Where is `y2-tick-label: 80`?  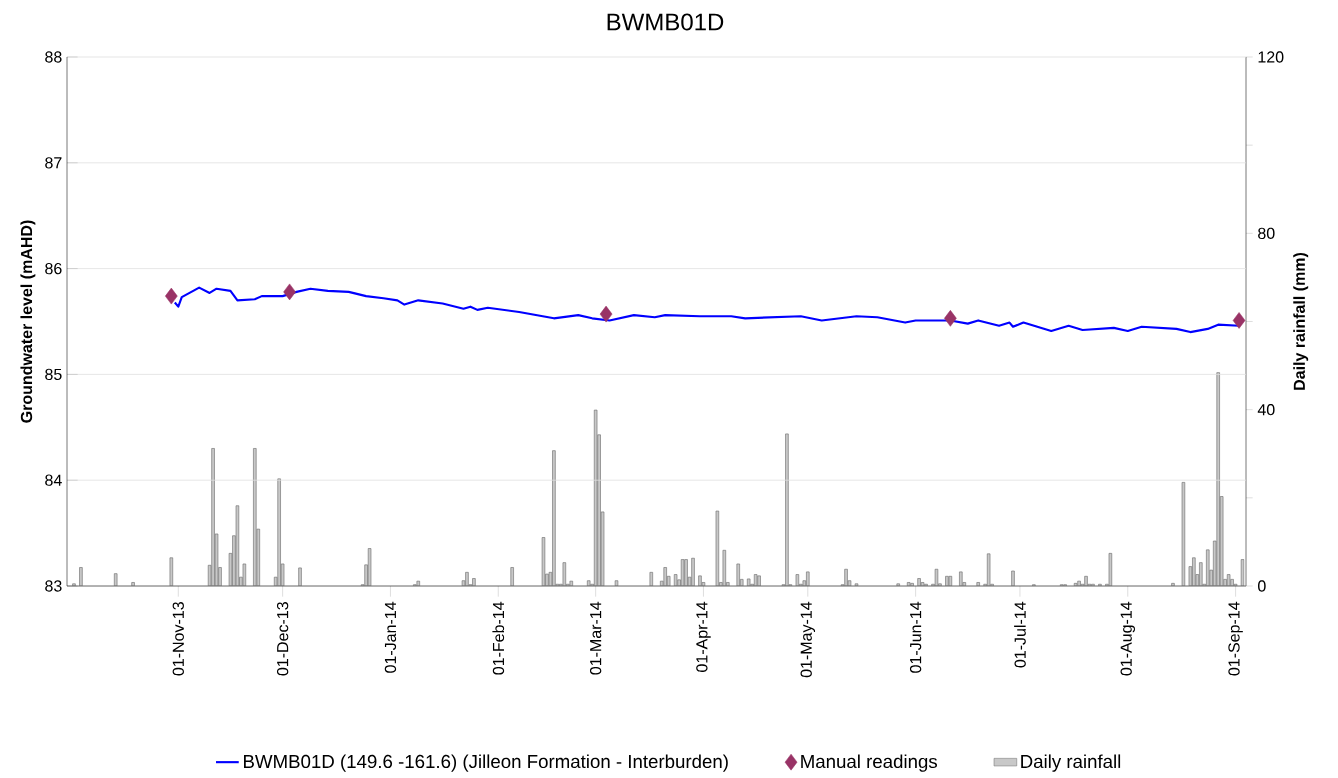
y2-tick-label: 80 is located at coordinates (1266, 233).